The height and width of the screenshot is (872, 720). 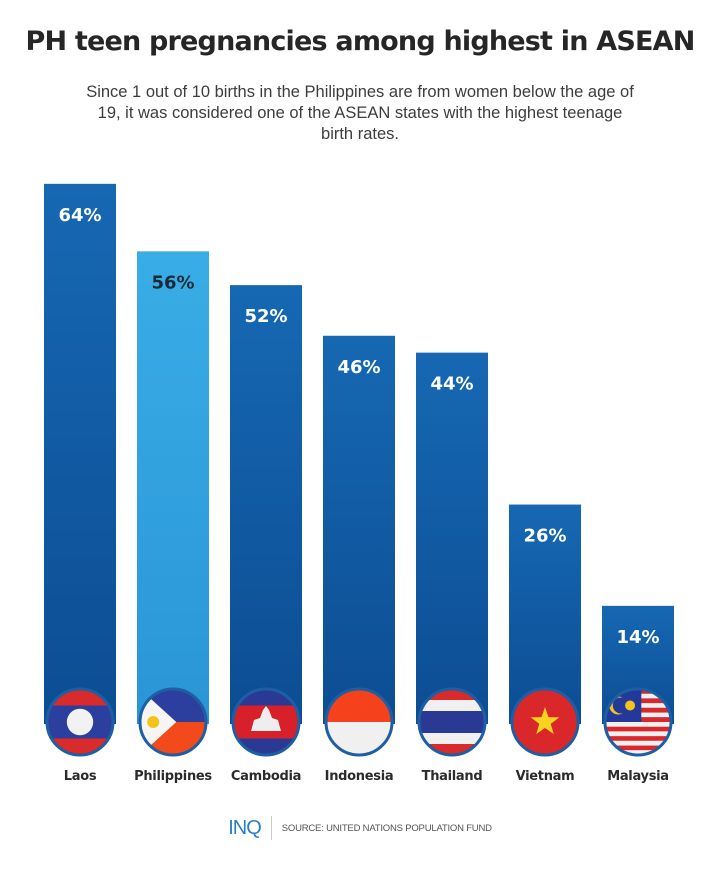 What do you see at coordinates (266, 504) in the screenshot?
I see `bar-cambodia` at bounding box center [266, 504].